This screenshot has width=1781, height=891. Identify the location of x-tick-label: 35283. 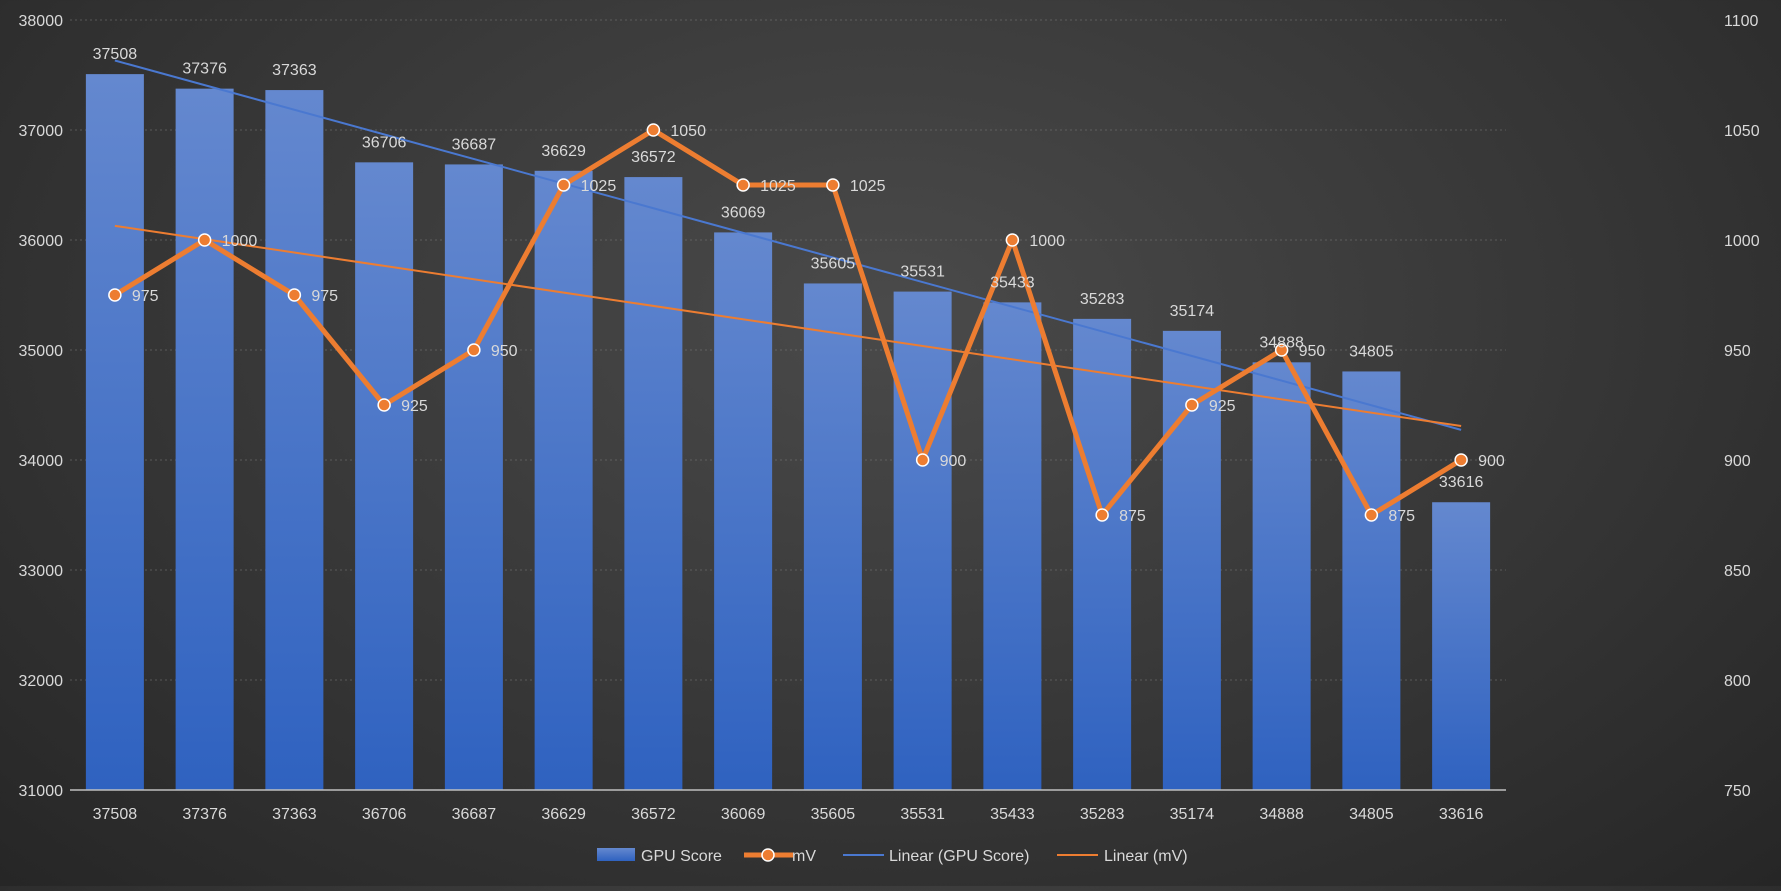
(1102, 814).